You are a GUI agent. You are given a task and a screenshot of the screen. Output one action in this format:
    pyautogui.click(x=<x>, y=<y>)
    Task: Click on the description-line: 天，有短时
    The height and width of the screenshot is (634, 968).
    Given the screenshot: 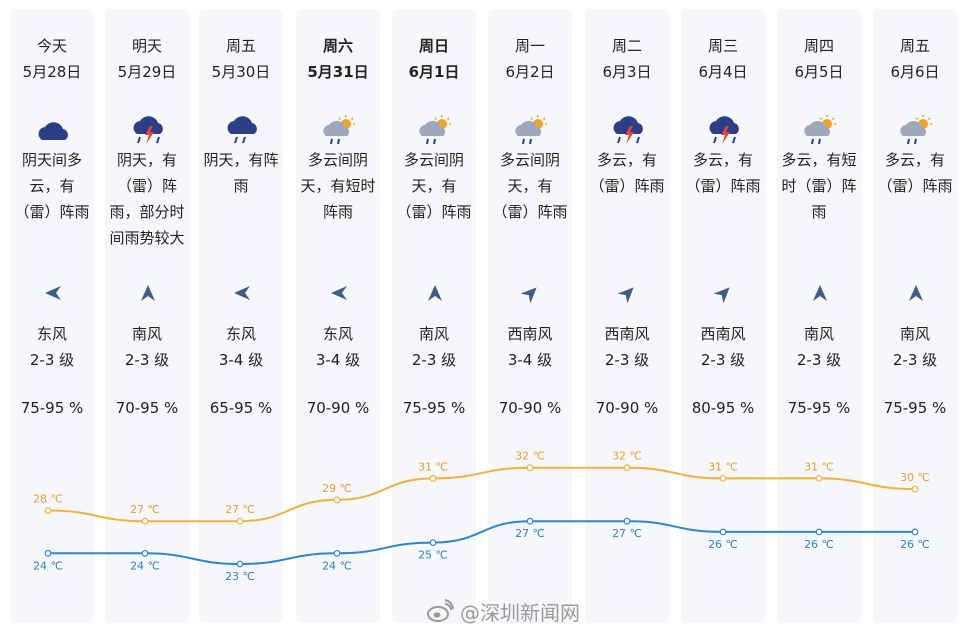 What is the action you would take?
    pyautogui.click(x=338, y=186)
    